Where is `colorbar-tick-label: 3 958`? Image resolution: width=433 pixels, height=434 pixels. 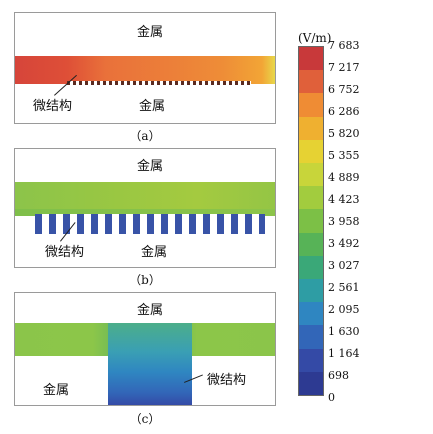 colorbar-tick-label: 3 958 is located at coordinates (344, 221).